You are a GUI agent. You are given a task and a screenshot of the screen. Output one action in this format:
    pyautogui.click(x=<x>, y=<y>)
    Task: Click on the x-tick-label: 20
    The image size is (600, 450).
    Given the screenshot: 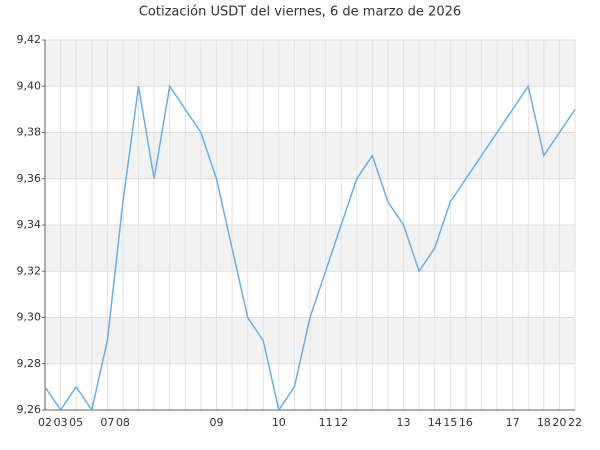 What is the action you would take?
    pyautogui.click(x=559, y=422)
    